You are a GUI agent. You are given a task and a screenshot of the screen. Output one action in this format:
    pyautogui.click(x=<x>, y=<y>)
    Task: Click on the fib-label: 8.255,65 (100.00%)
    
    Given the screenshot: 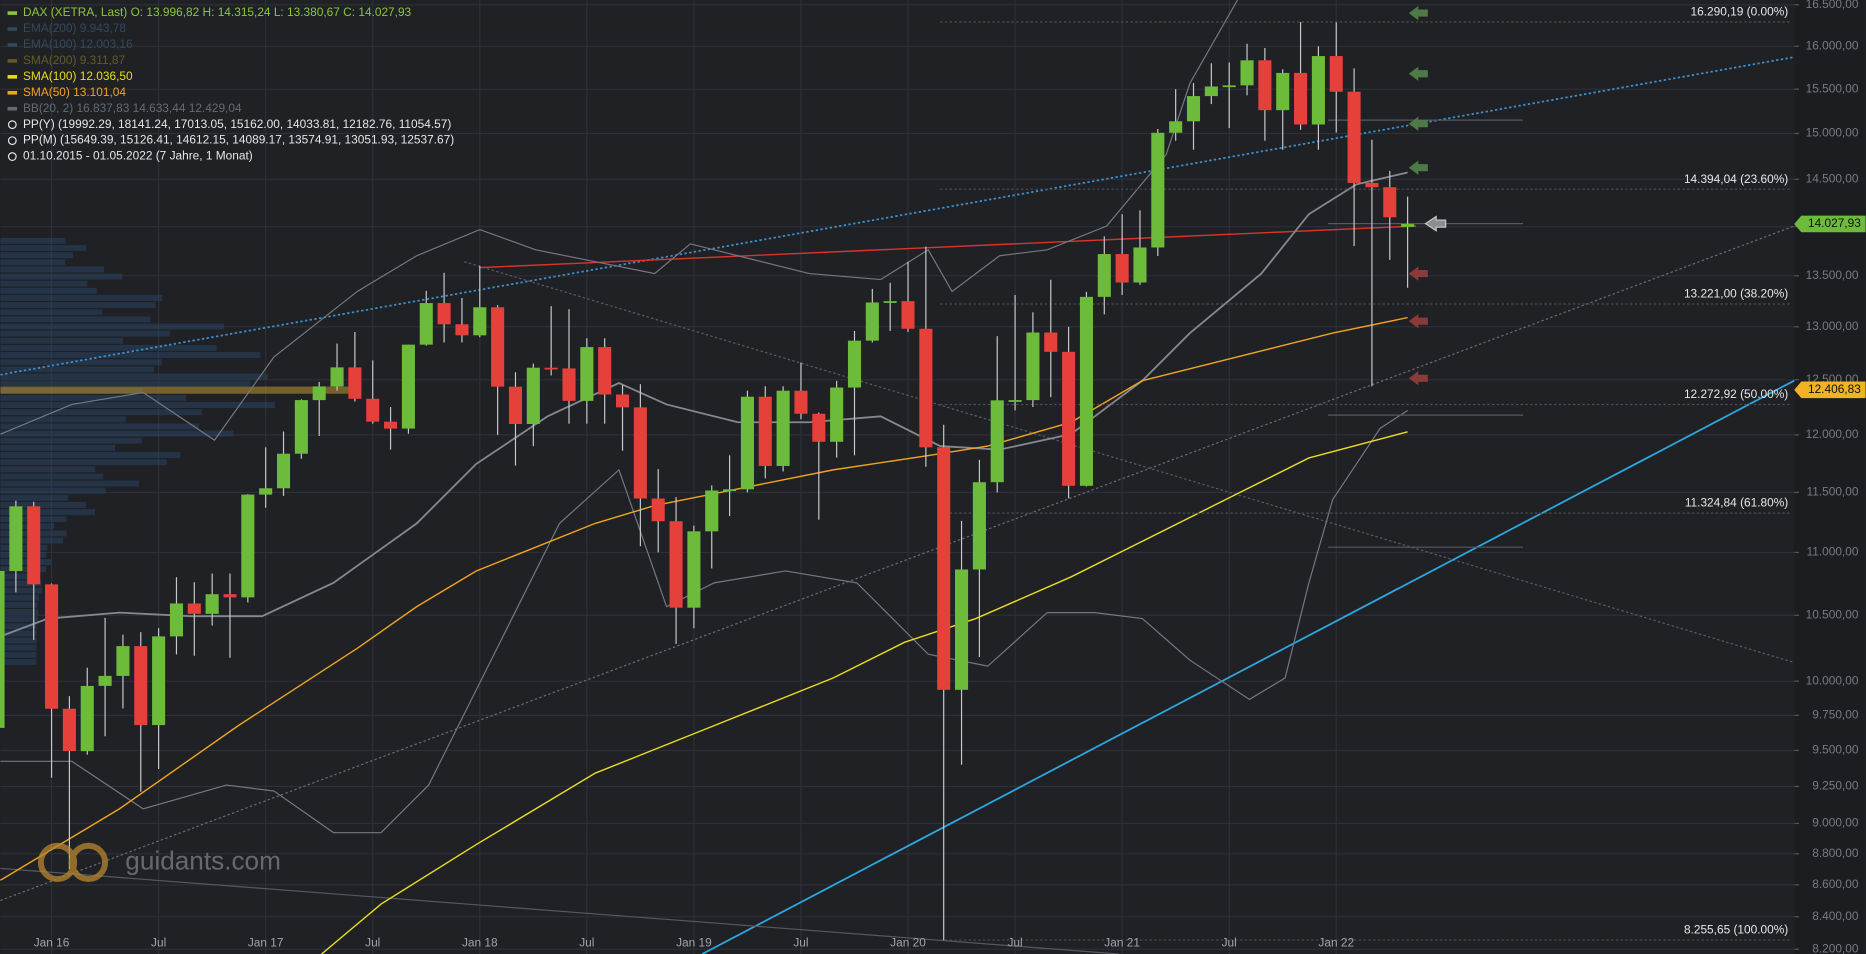 What is the action you would take?
    pyautogui.click(x=1736, y=930)
    